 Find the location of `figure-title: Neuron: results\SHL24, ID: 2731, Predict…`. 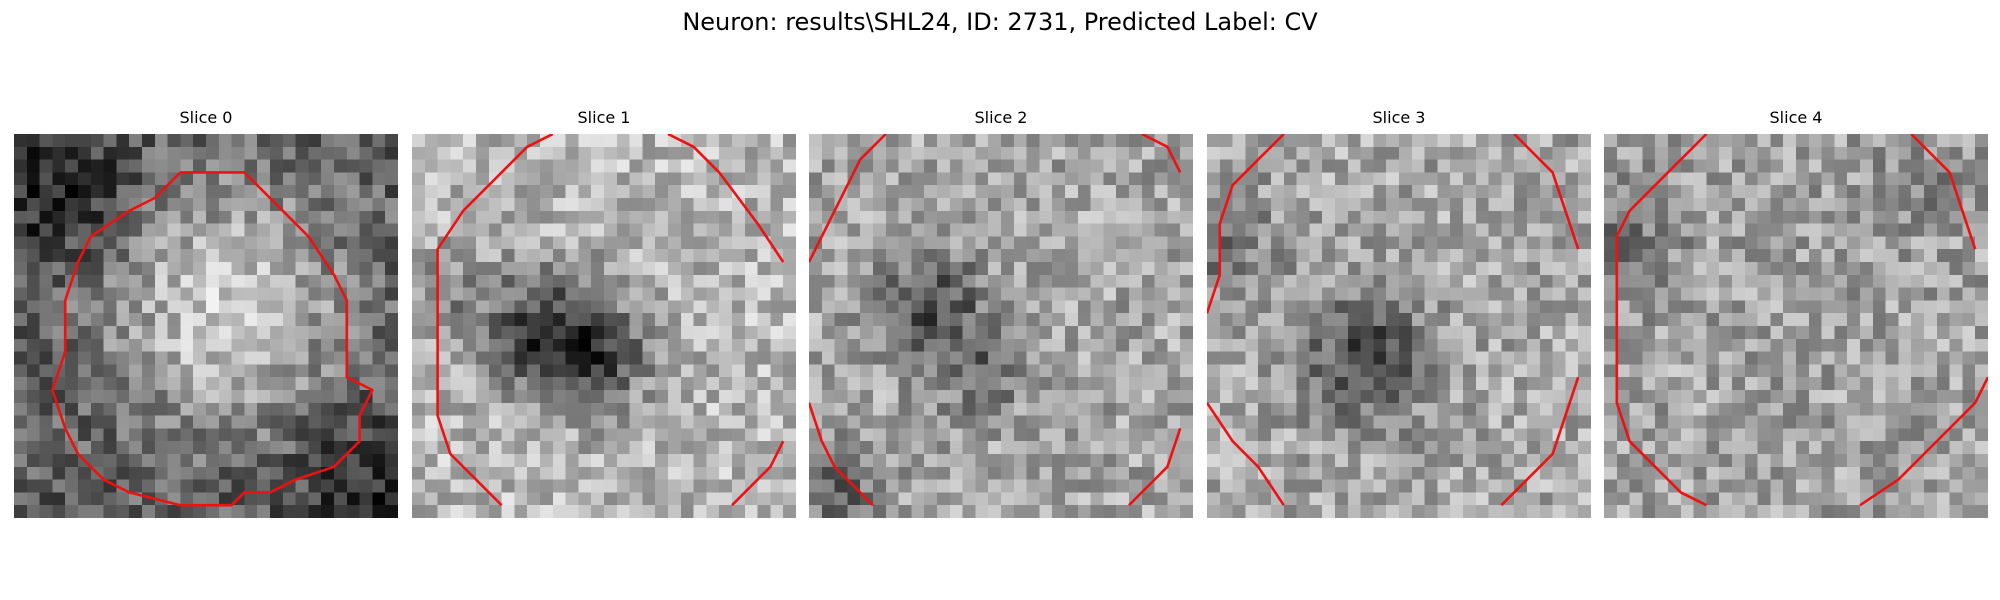

figure-title: Neuron: results\SHL24, ID: 2731, Predict… is located at coordinates (1000, 22).